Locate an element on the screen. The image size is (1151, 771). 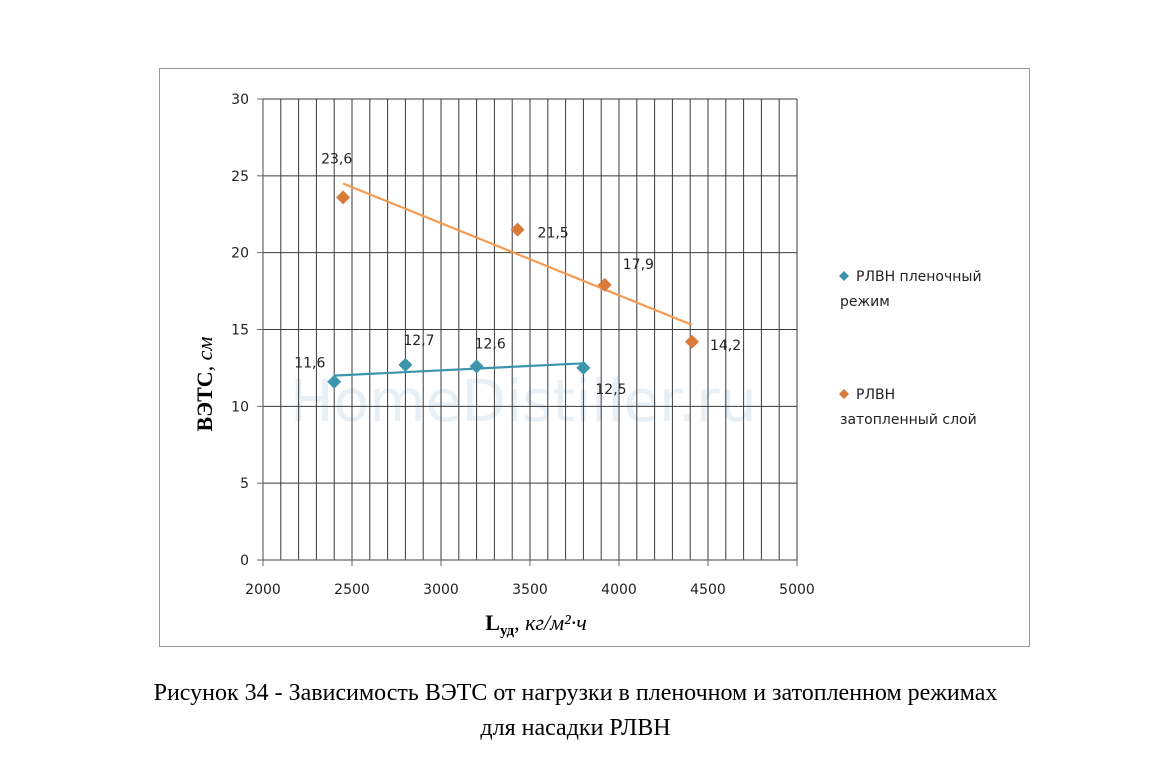
x-axis-label: Lуд, кг/м²·ч is located at coordinates (535, 624).